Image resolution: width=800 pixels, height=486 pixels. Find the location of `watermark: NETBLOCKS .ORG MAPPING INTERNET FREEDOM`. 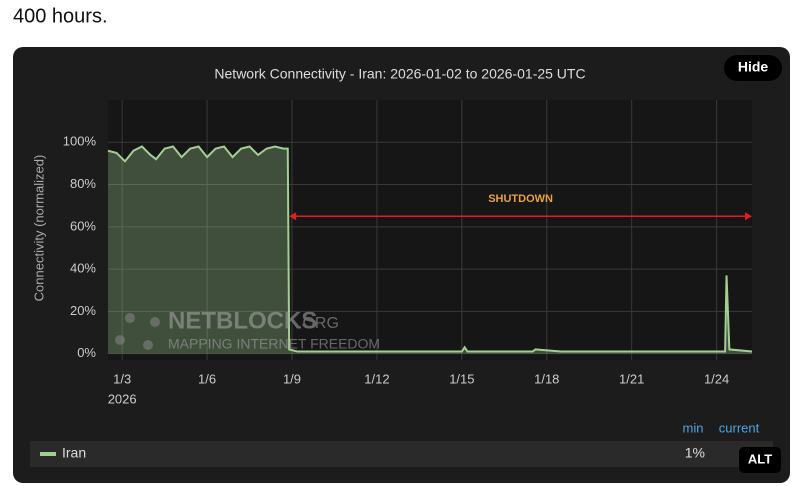

watermark: NETBLOCKS .ORG MAPPING INTERNET FREEDOM is located at coordinates (247, 329).